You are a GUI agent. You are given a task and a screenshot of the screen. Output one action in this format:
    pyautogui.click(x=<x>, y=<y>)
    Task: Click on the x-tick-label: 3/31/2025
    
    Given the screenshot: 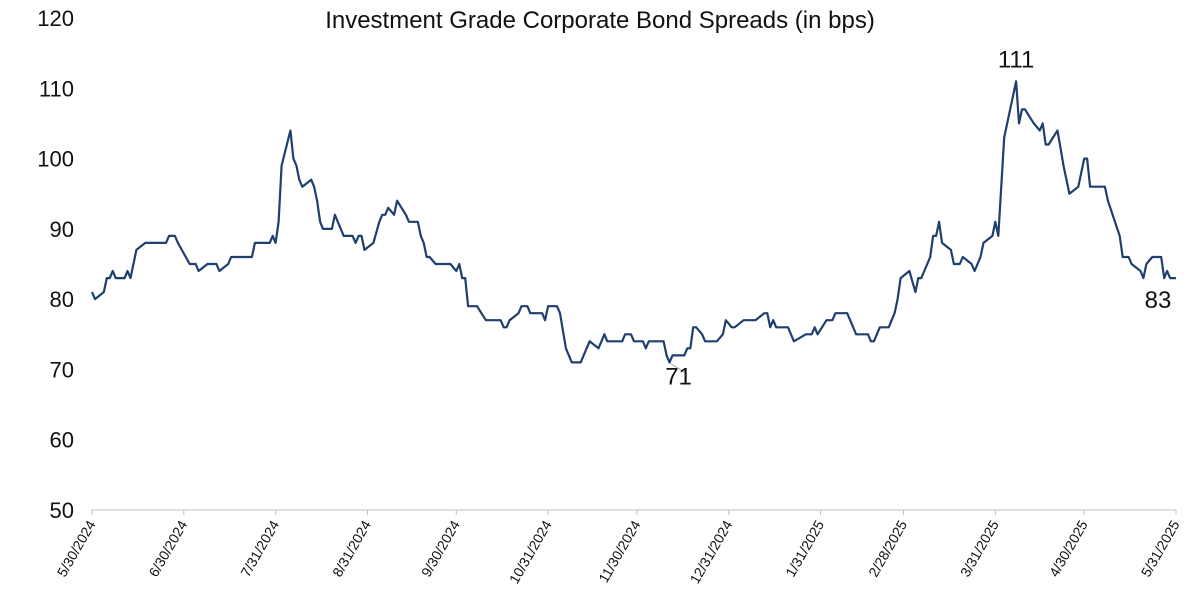 What is the action you would take?
    pyautogui.click(x=979, y=548)
    